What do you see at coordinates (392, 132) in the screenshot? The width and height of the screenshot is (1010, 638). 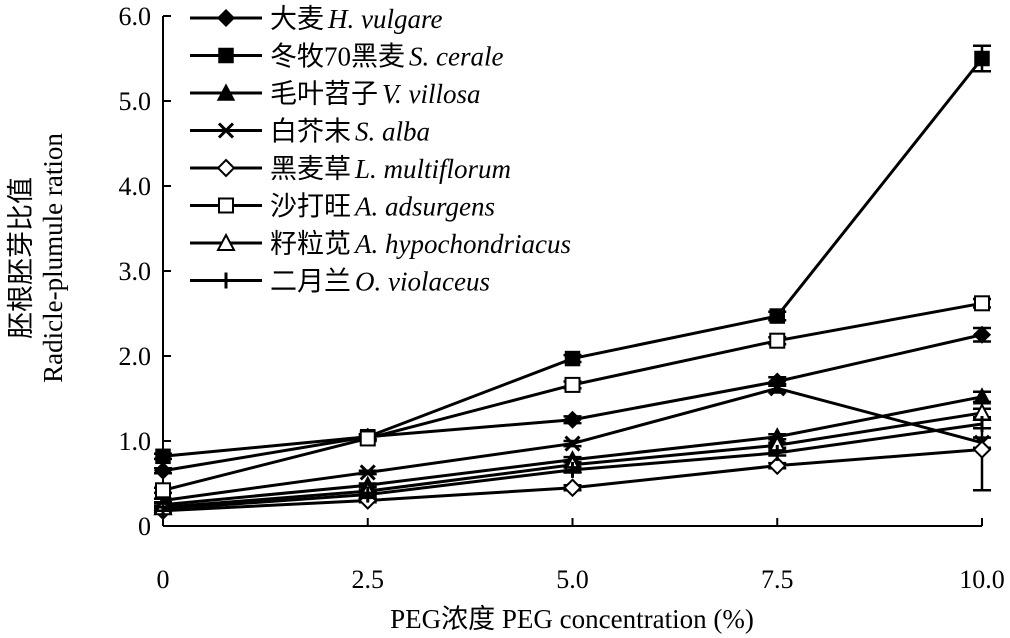 I see `legend-label-latin: S. alba` at bounding box center [392, 132].